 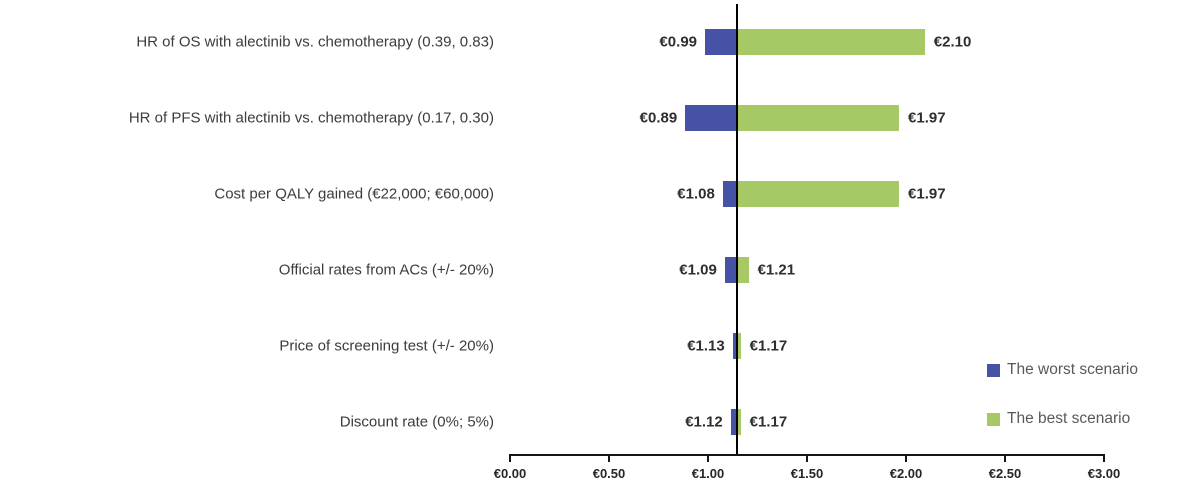 What do you see at coordinates (1069, 418) in the screenshot?
I see `legend-best-label: The best scenario` at bounding box center [1069, 418].